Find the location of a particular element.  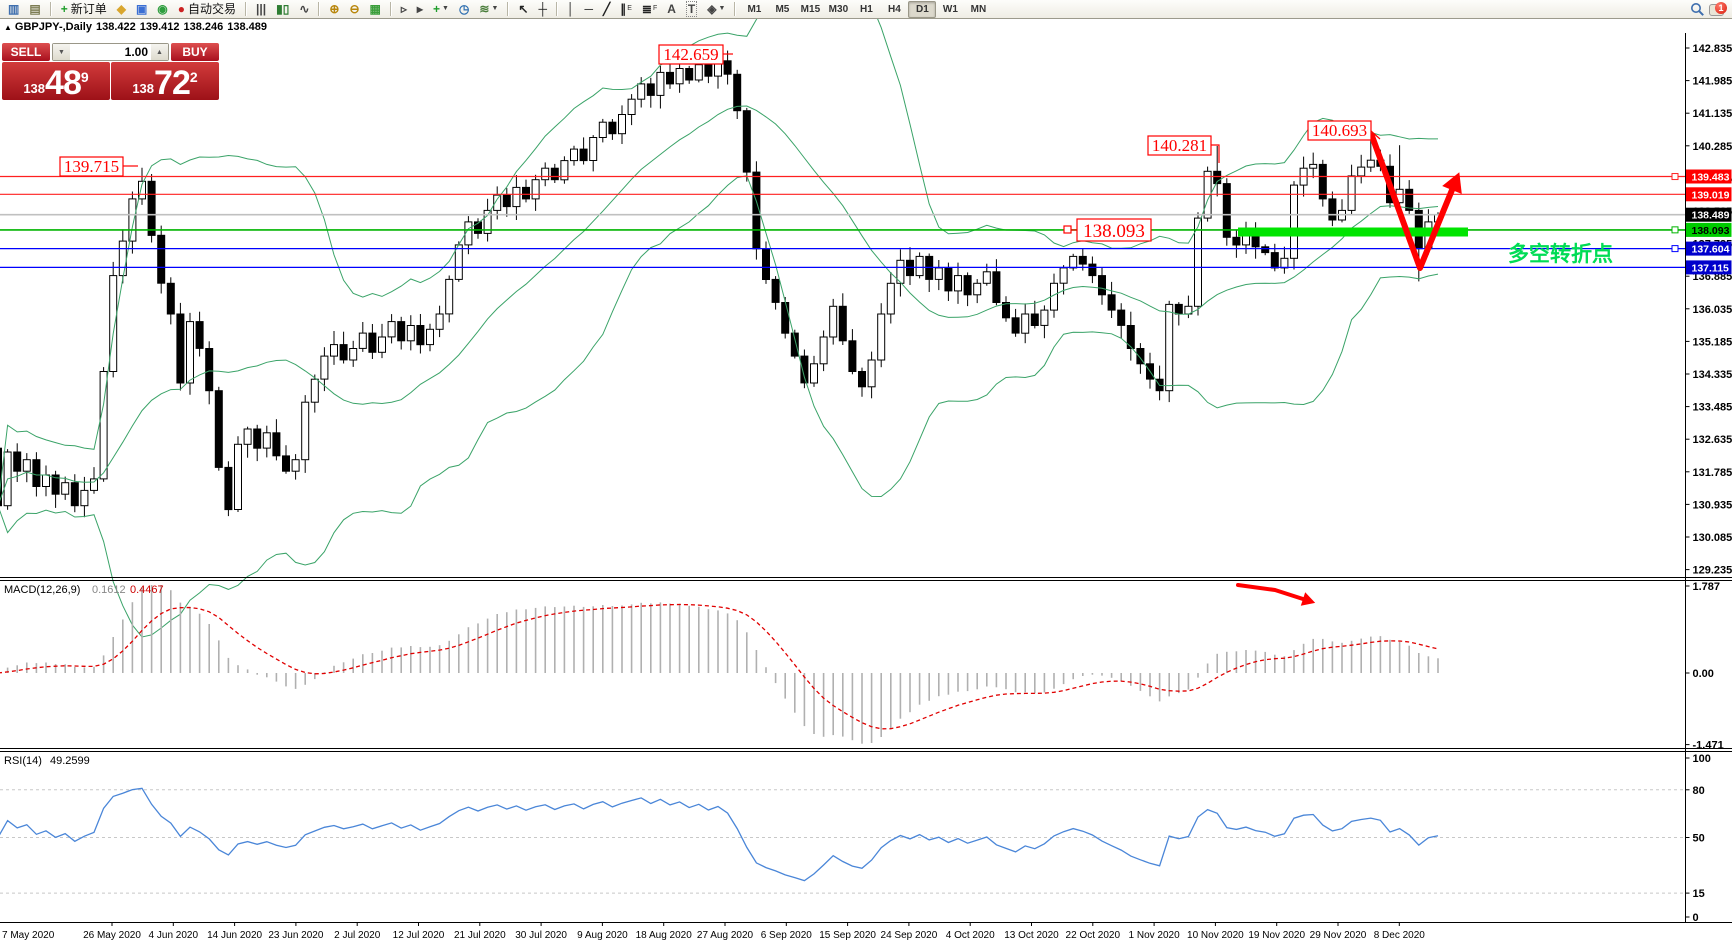

price-callout-139.715: 139.715 is located at coordinates (98, 166).